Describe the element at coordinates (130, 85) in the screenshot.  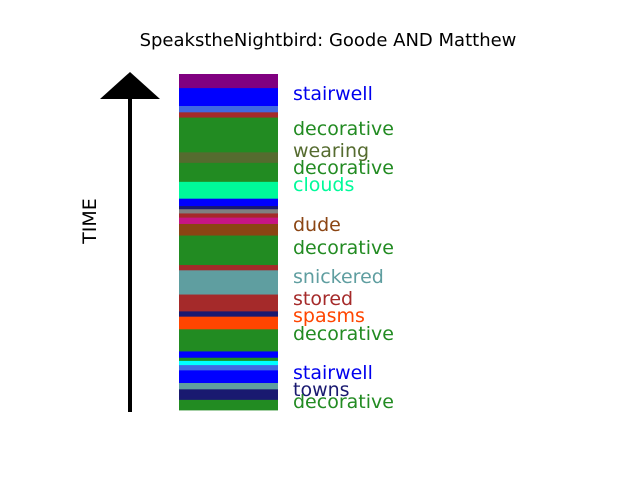
I see `time-arrow-head` at that location.